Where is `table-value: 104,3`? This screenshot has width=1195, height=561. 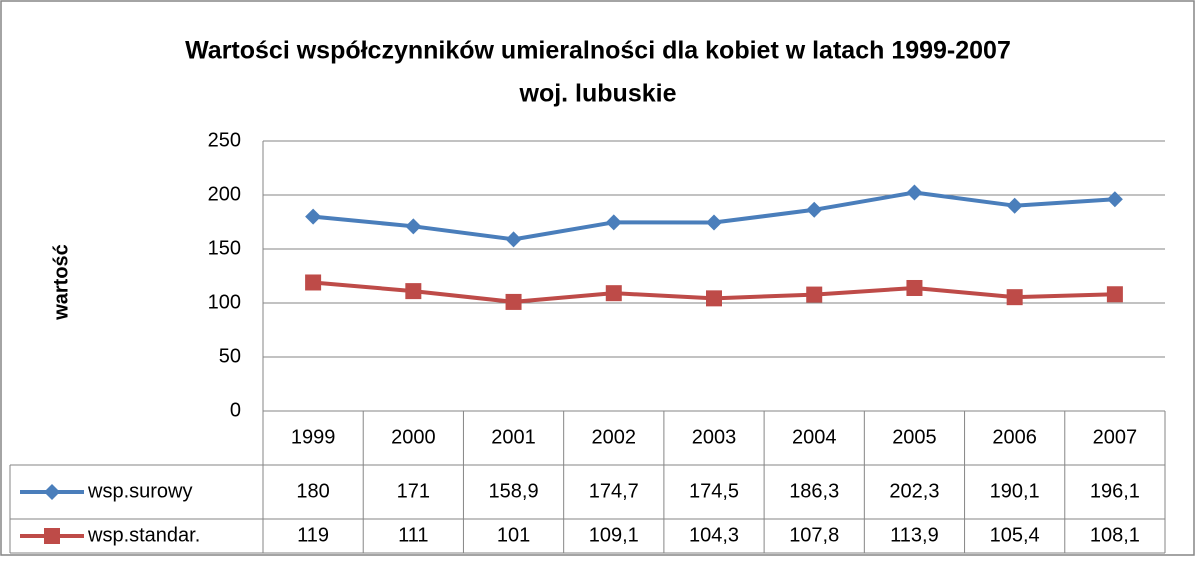 table-value: 104,3 is located at coordinates (714, 535).